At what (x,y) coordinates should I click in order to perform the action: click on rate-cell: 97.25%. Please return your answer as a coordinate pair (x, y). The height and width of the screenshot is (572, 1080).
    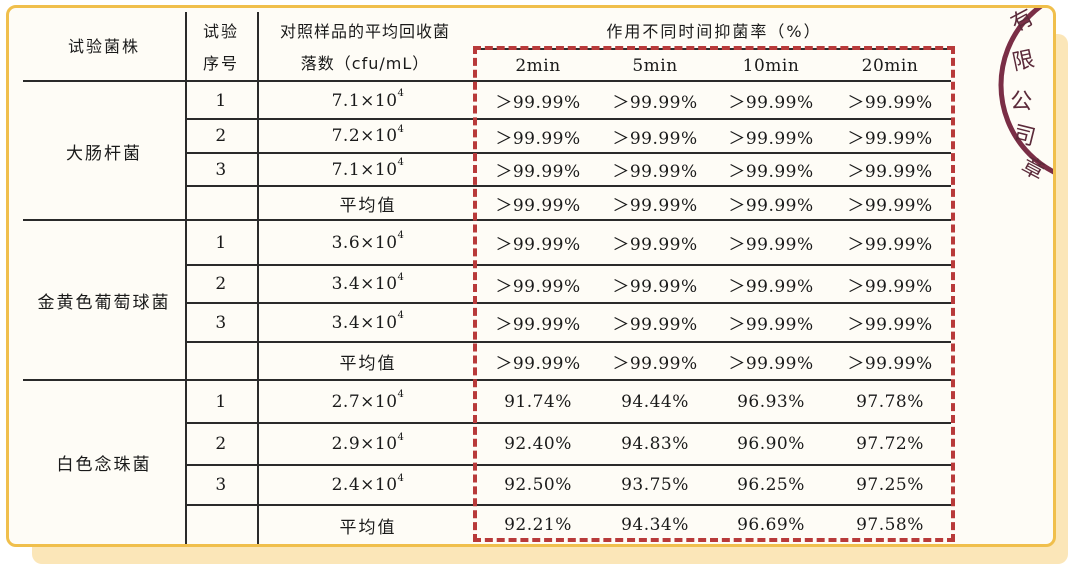
    Looking at the image, I should click on (890, 485).